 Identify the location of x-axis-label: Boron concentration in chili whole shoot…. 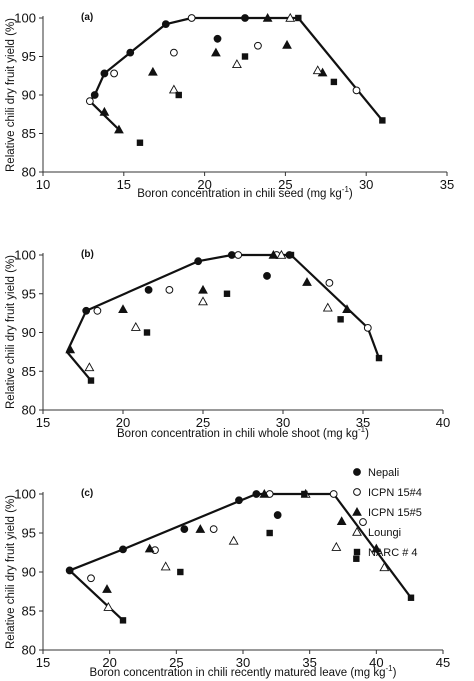
(243, 432).